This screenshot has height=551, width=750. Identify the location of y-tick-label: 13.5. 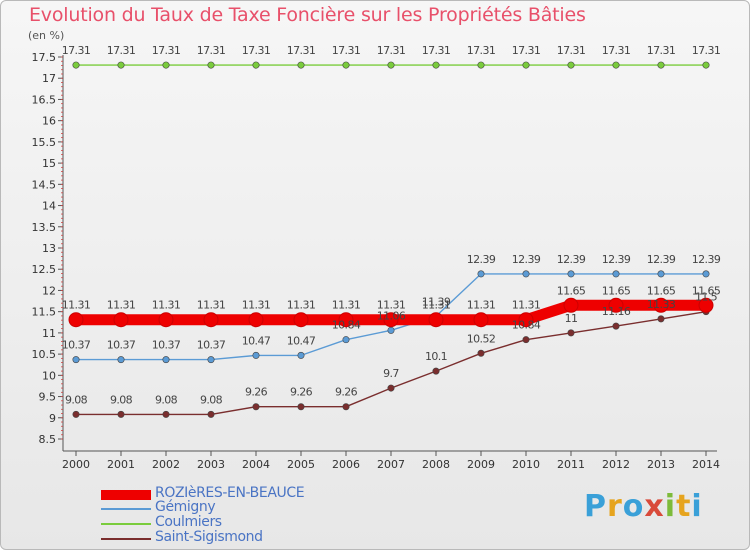
(44, 227).